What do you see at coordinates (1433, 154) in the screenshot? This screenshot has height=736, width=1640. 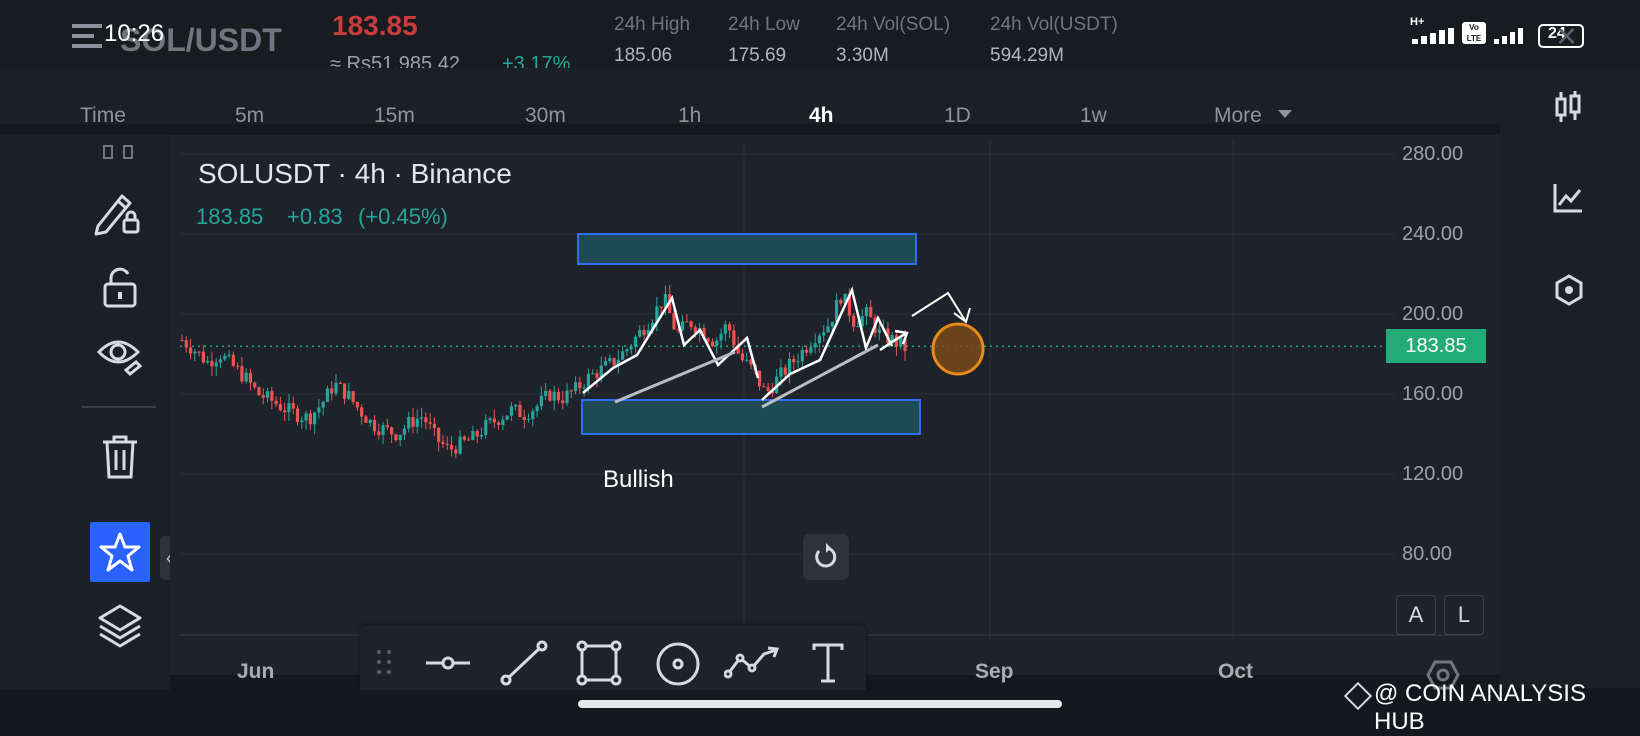 I see `y-tick-label: 280.00` at bounding box center [1433, 154].